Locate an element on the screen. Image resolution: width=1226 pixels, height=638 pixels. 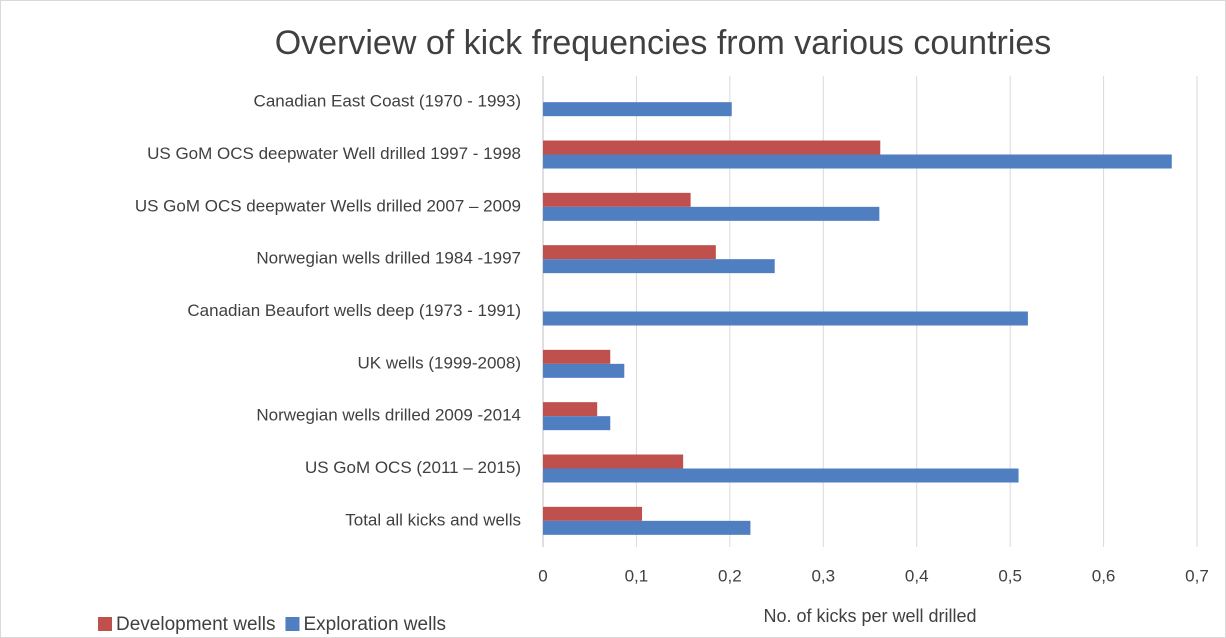
x-tick-label: 0,2 is located at coordinates (730, 575).